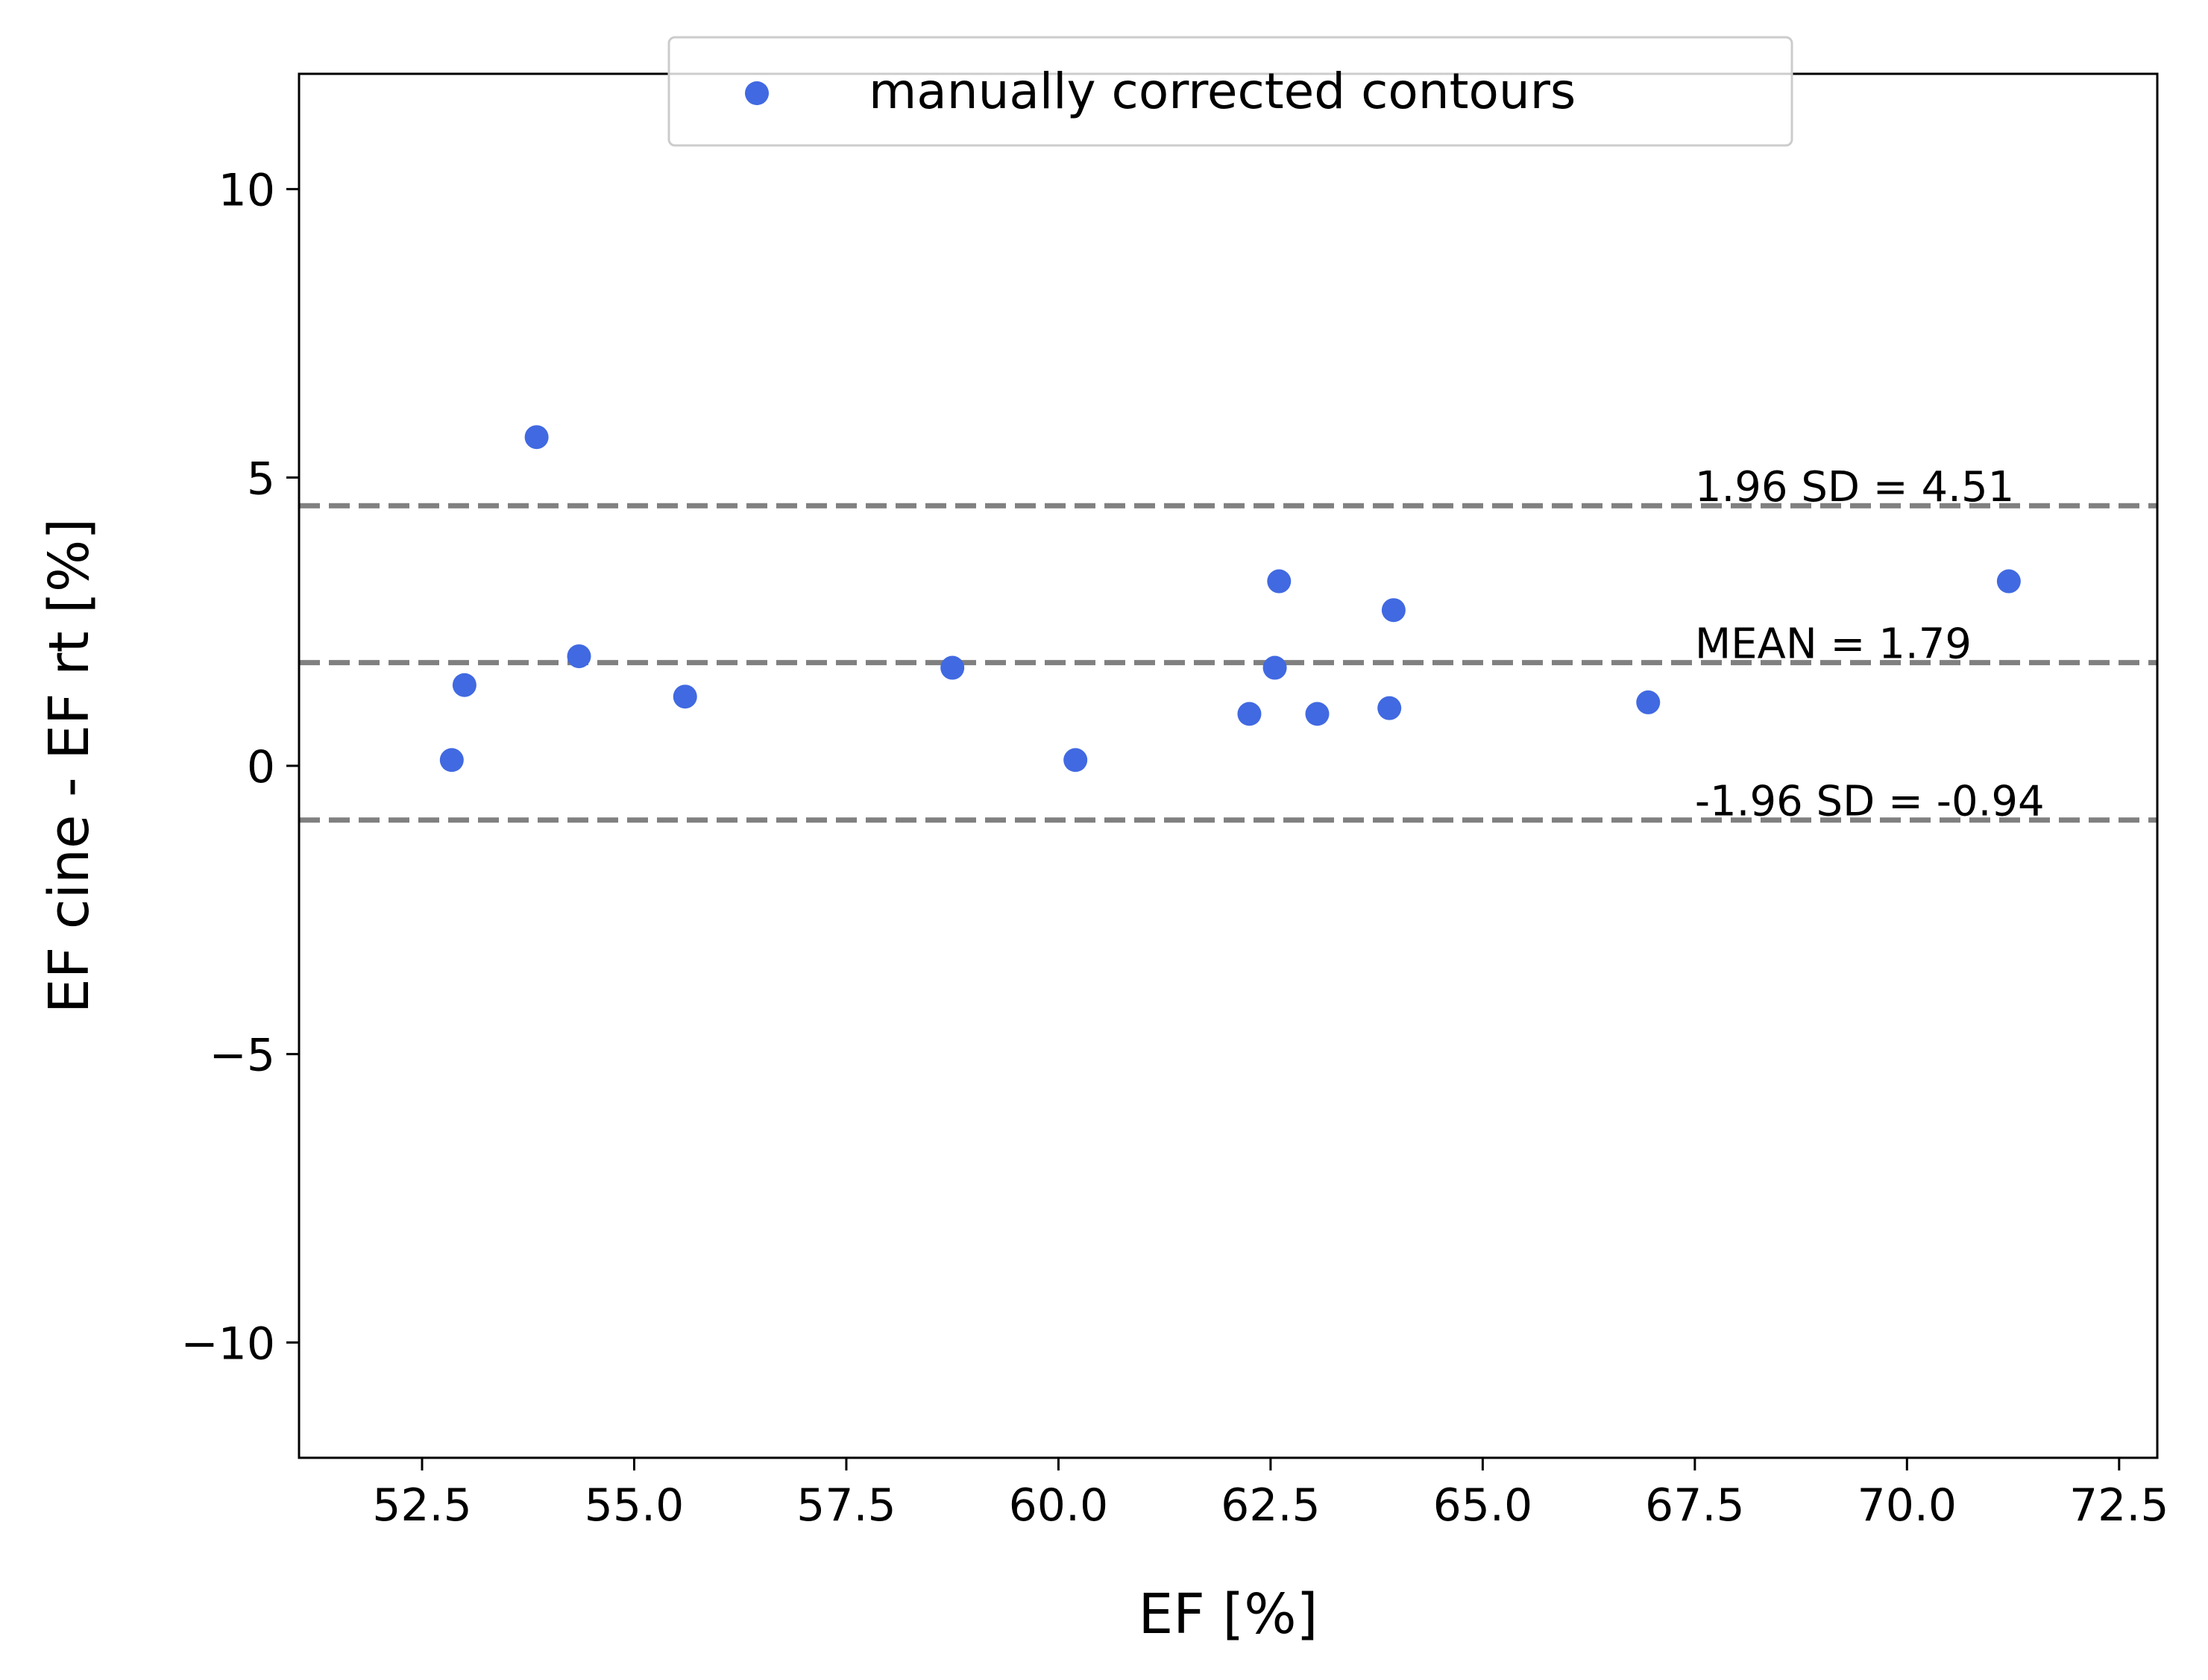 This screenshot has height=1680, width=2208. I want to click on y-axis-label: EF cine - EF rt [%], so click(69, 765).